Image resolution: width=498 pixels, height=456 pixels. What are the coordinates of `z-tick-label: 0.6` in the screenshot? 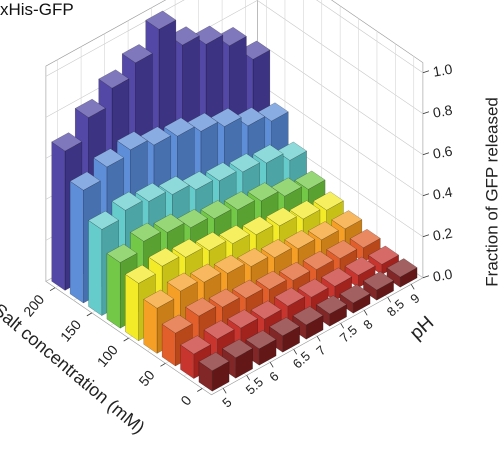 It's located at (443, 152).